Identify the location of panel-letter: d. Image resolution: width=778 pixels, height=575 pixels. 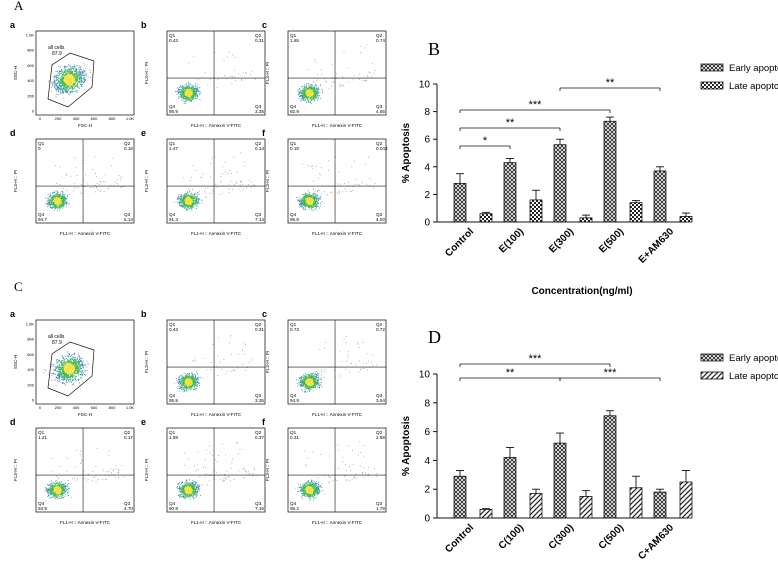
(13, 133).